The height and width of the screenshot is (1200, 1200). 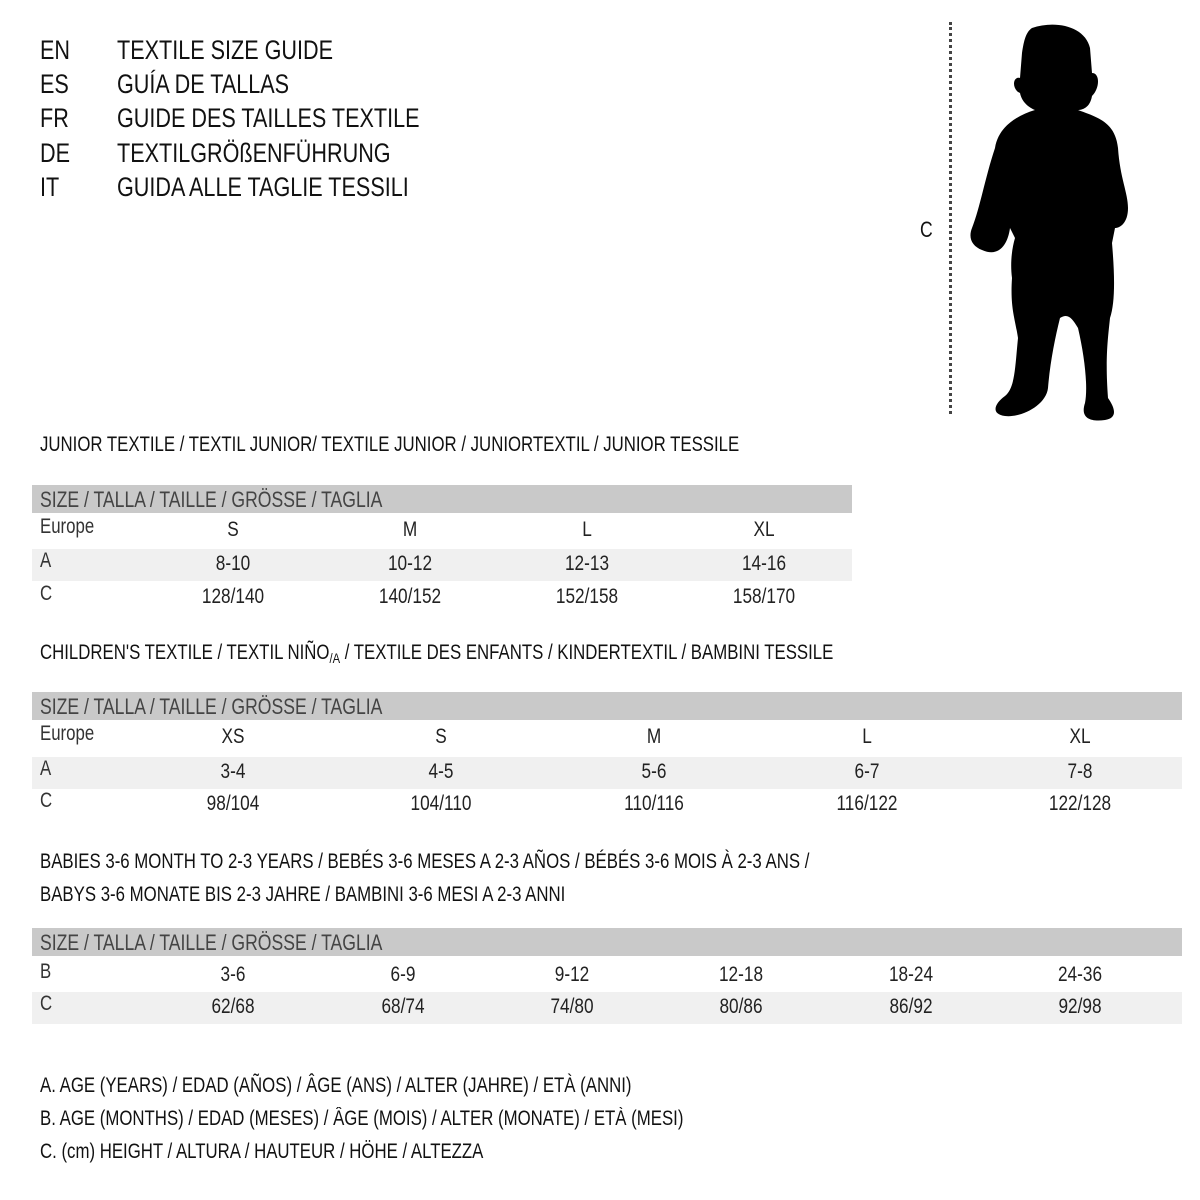 What do you see at coordinates (764, 563) in the screenshot?
I see `table-cell: 14-16` at bounding box center [764, 563].